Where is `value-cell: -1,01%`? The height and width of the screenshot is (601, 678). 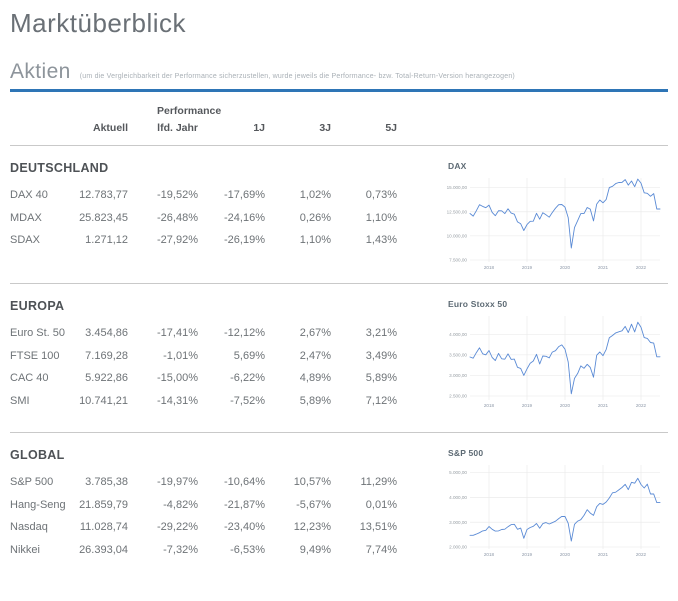 value-cell: -1,01% is located at coordinates (180, 355).